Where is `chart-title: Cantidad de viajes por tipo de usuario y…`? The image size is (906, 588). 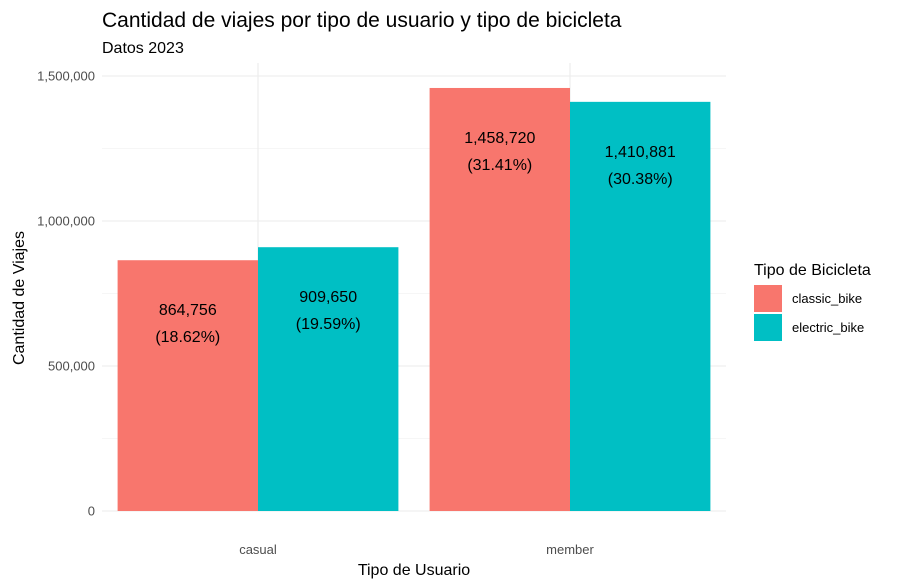
chart-title: Cantidad de viajes por tipo de usuario y… is located at coordinates (362, 20).